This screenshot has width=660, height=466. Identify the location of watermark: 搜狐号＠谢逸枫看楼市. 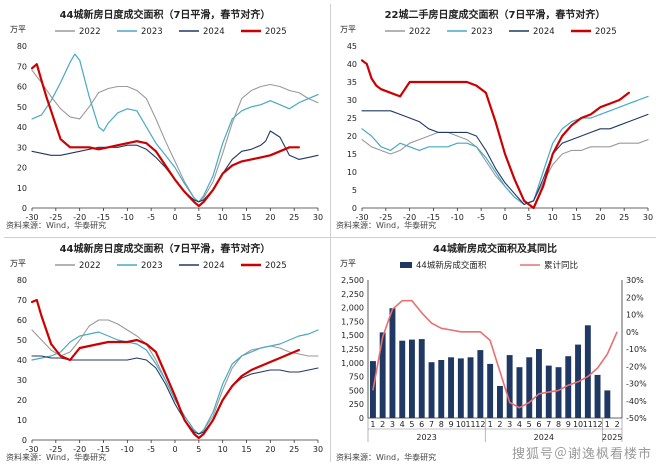
(581, 454).